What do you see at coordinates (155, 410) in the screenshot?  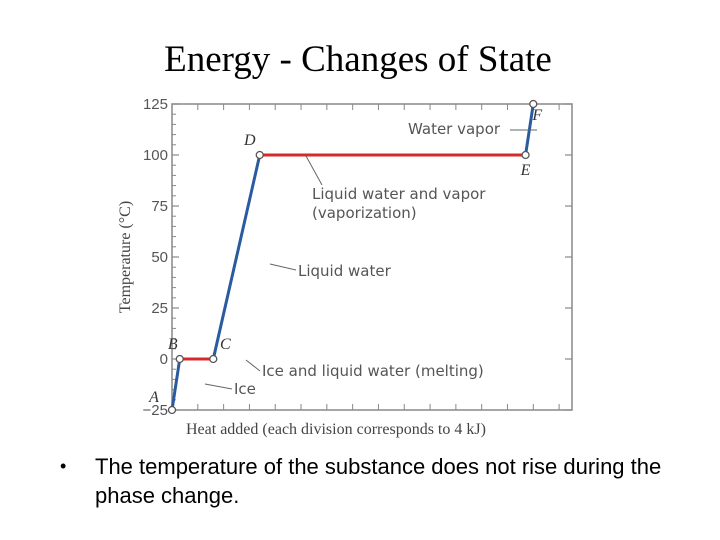 I see `y-tick-label: −25` at bounding box center [155, 410].